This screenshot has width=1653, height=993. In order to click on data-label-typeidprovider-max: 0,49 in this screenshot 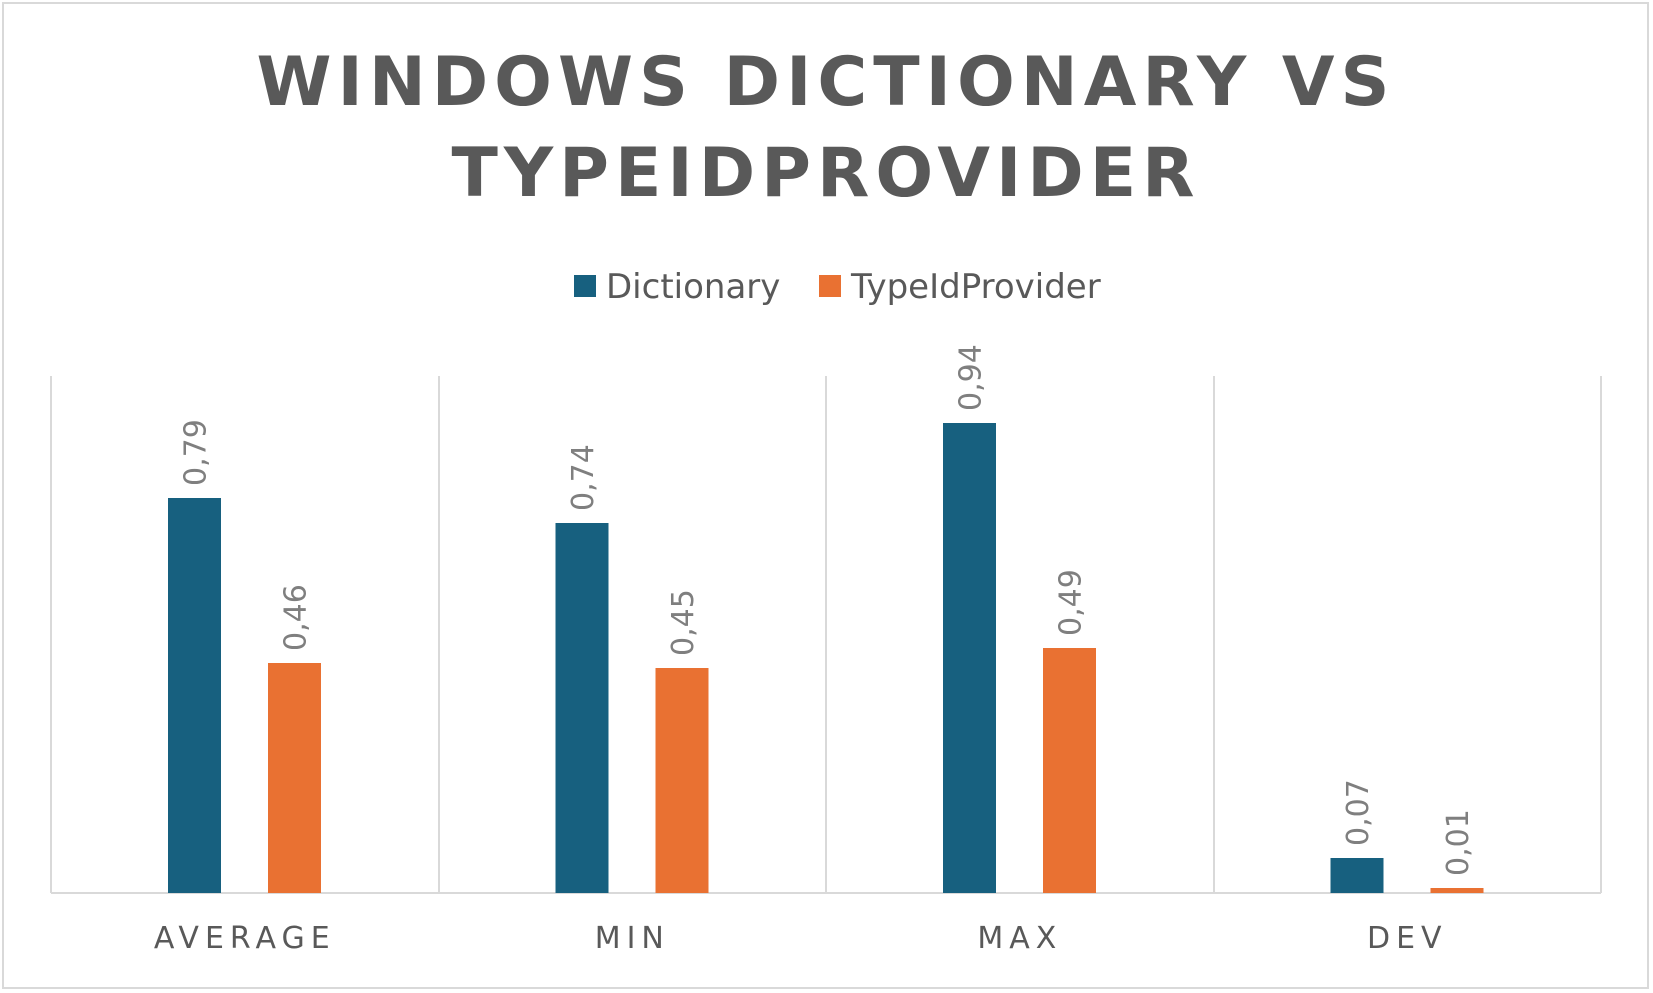, I will do `click(1071, 602)`.